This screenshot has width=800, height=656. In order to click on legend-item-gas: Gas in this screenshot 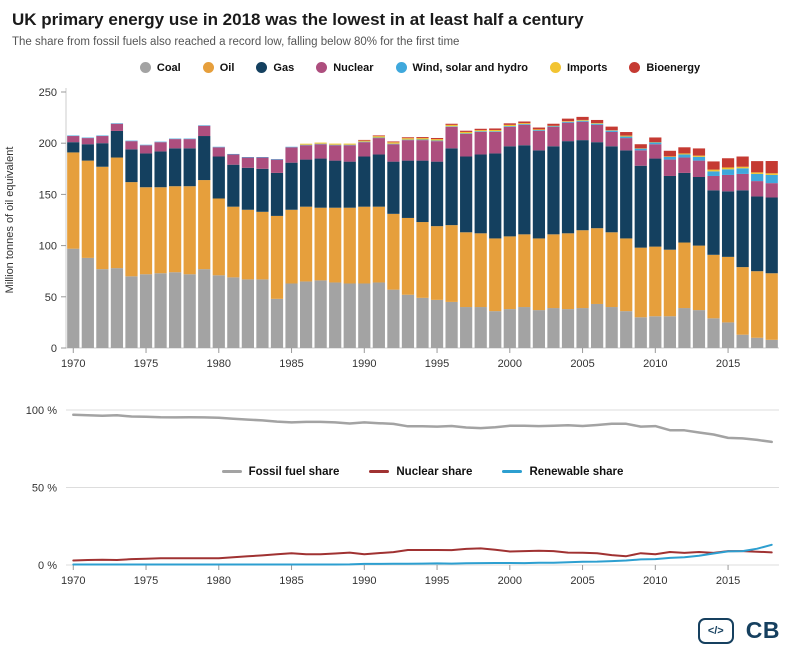, I will do `click(275, 68)`.